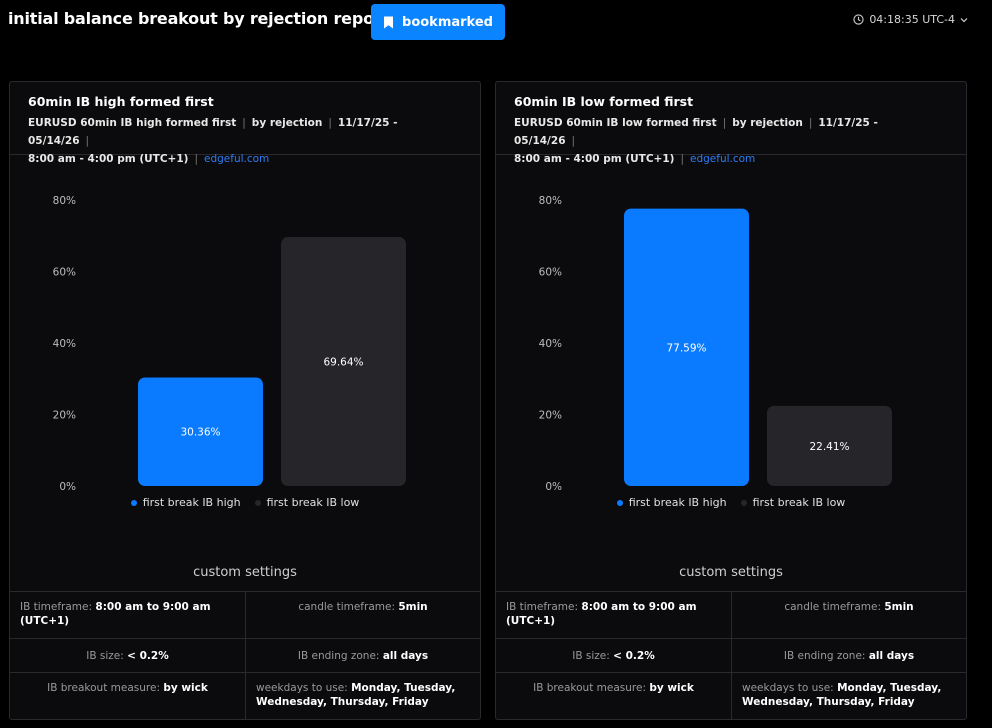 This screenshot has height=728, width=992. I want to click on meta-instrument: EURUSD 60min IB high formed first, so click(132, 123).